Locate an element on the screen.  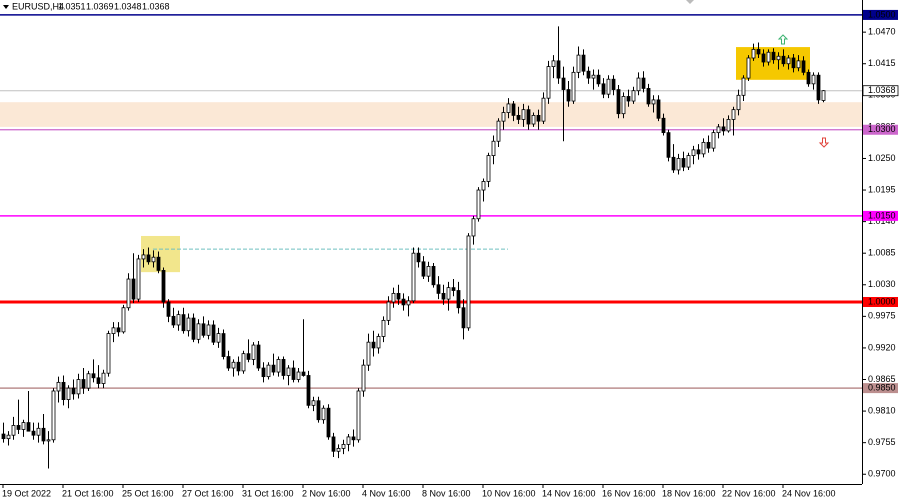
x-tick-label: 21 Oct 16:00 is located at coordinates (88, 493).